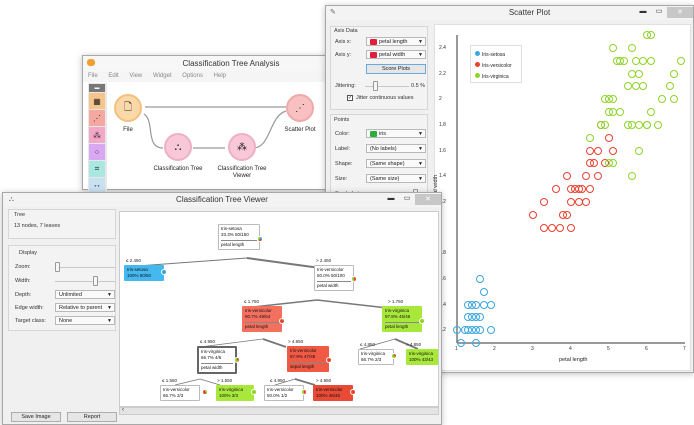 The width and height of the screenshot is (694, 425). Describe the element at coordinates (324, 380) in the screenshot. I see `edge-label: > 4.950` at that location.